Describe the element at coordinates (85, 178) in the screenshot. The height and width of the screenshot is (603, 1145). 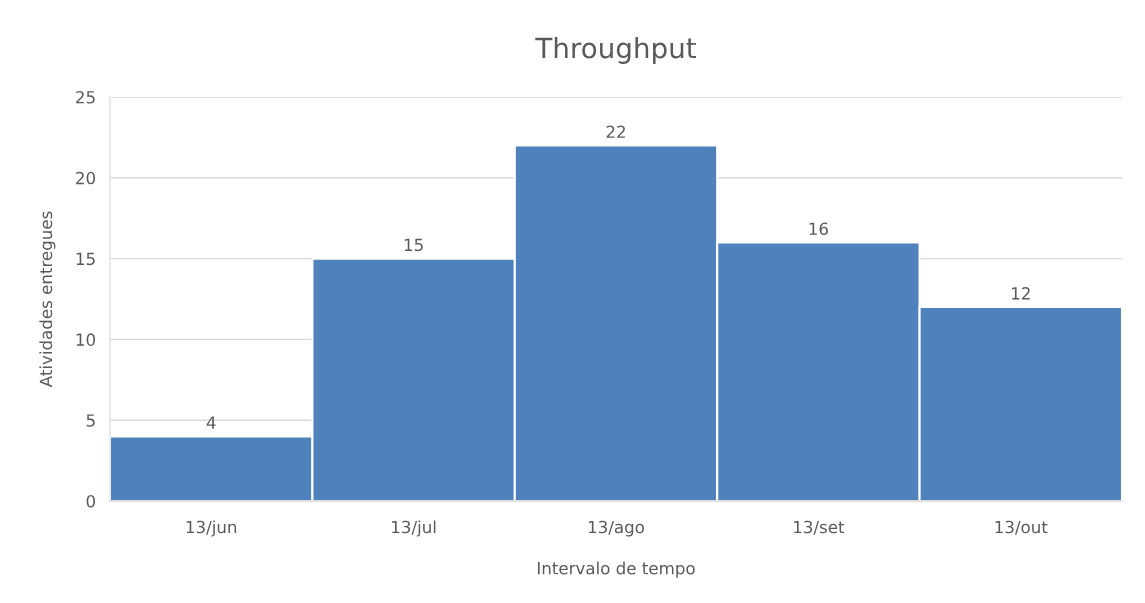
I see `y-tick-label: 20` at that location.